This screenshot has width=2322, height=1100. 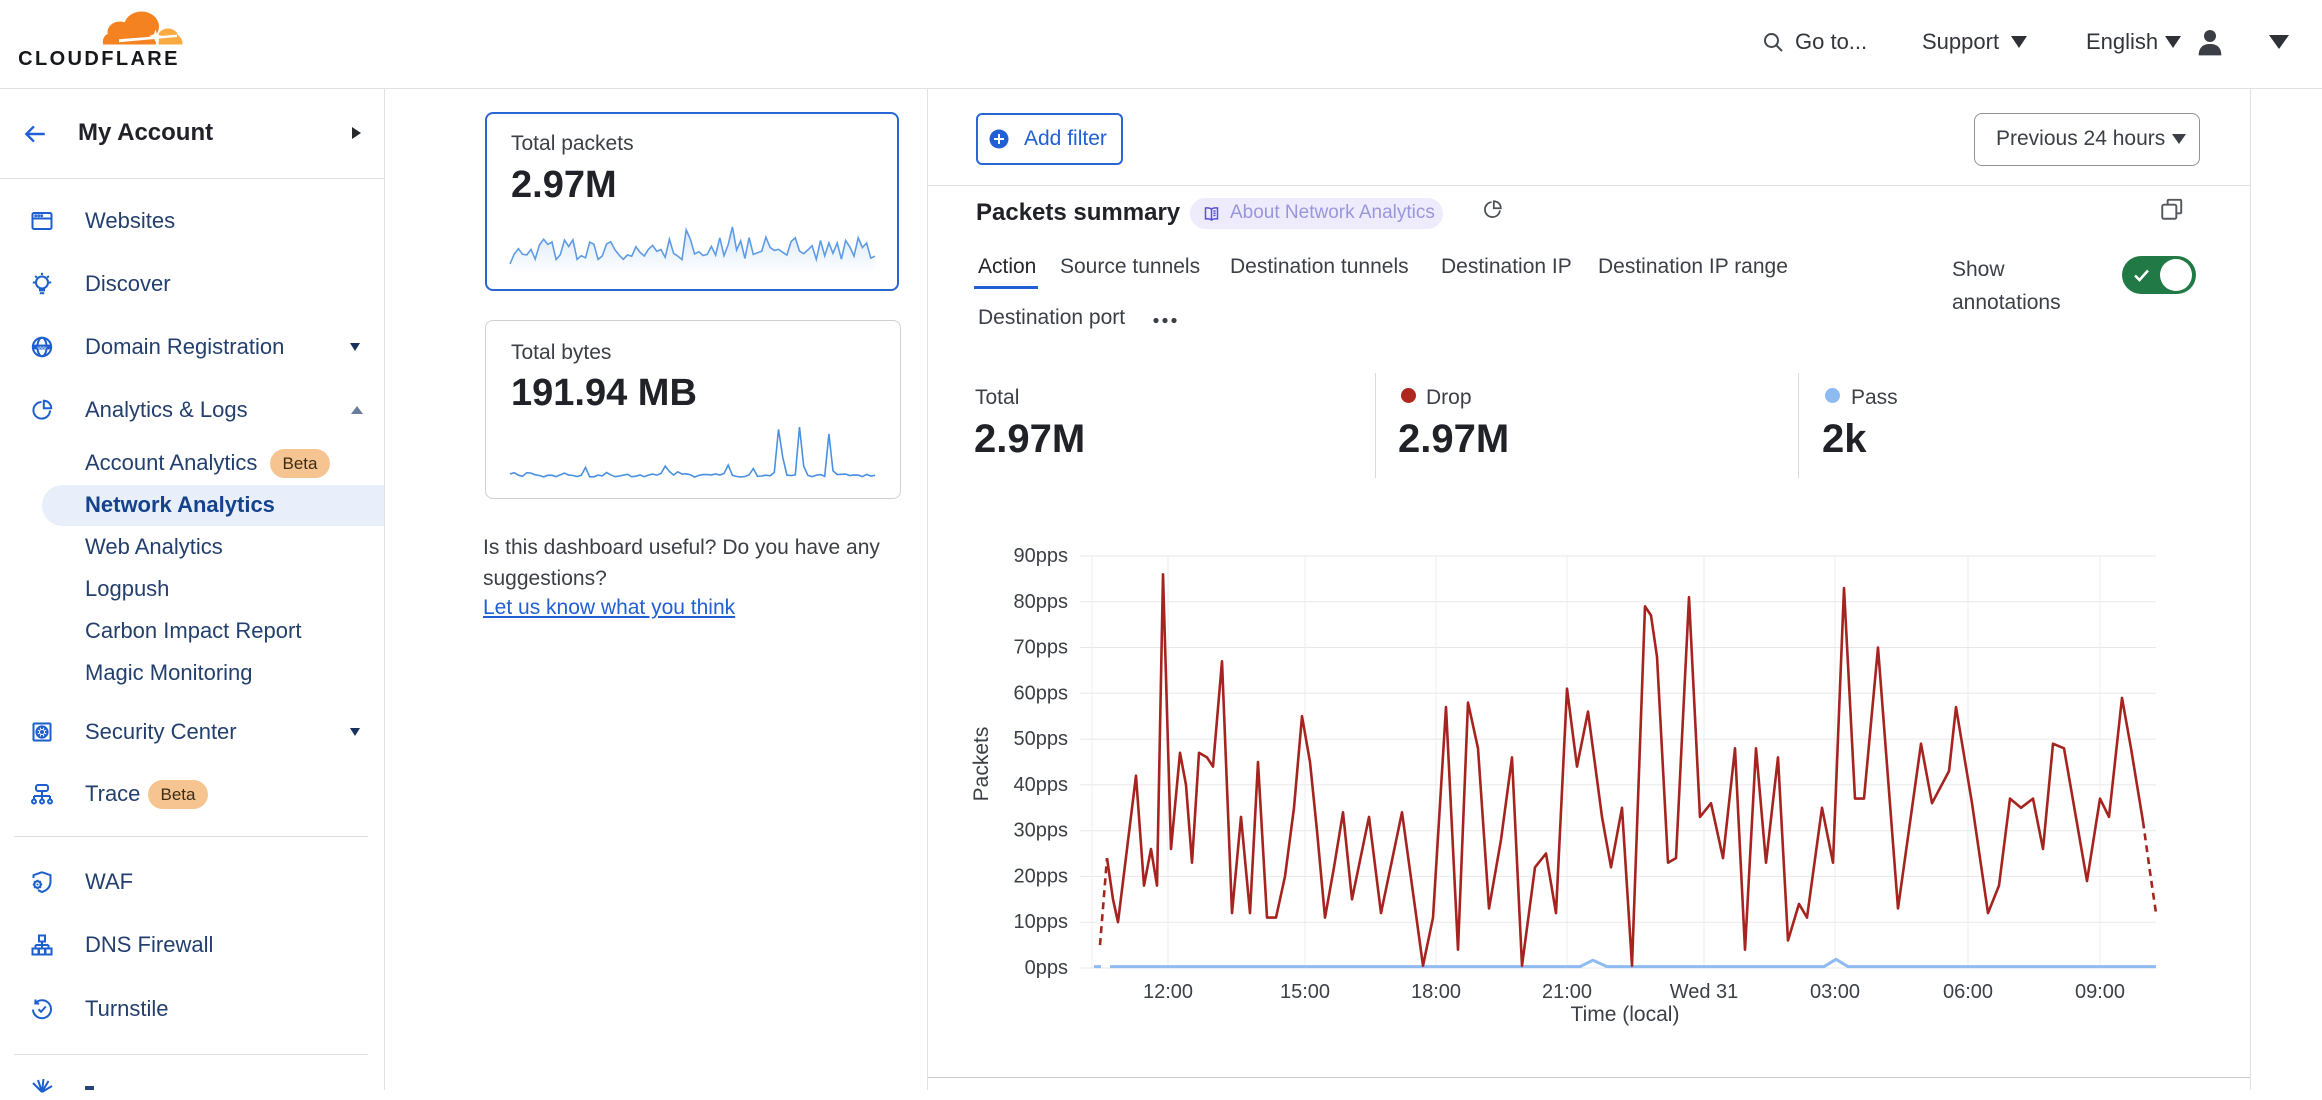 I want to click on svg-text: 40pps, so click(x=1041, y=785).